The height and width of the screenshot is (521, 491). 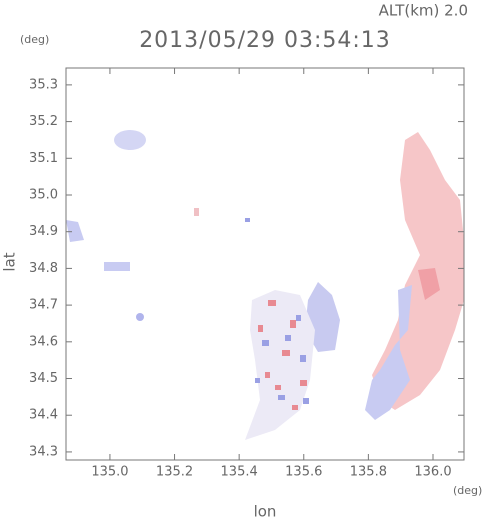 What do you see at coordinates (265, 512) in the screenshot?
I see `x-axis-label: lon` at bounding box center [265, 512].